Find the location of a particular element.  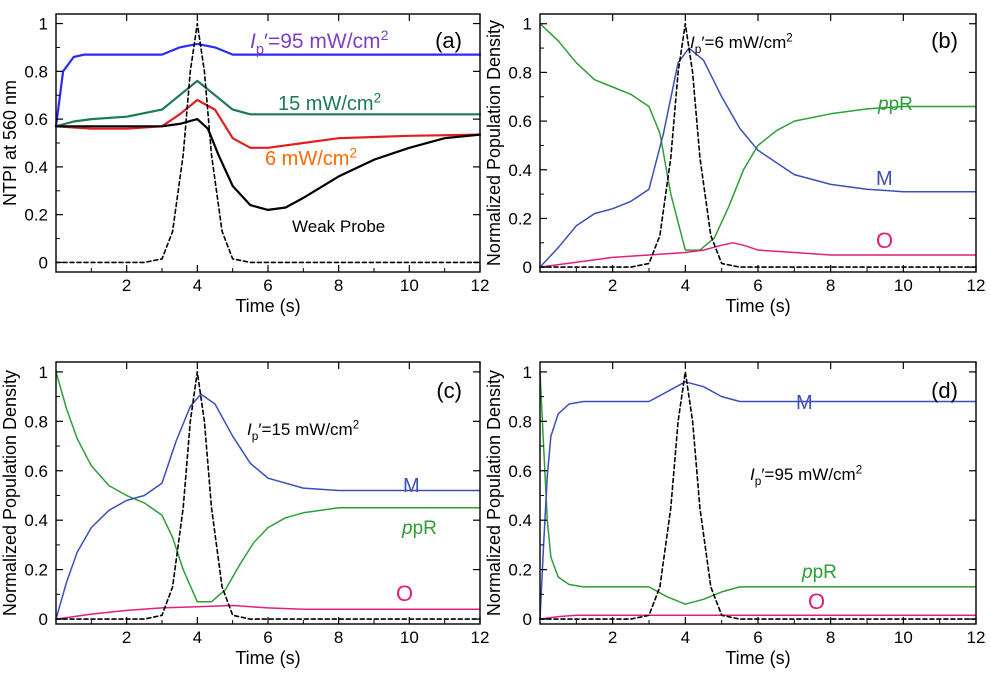

series-weak-probe-line is located at coordinates (268, 164).